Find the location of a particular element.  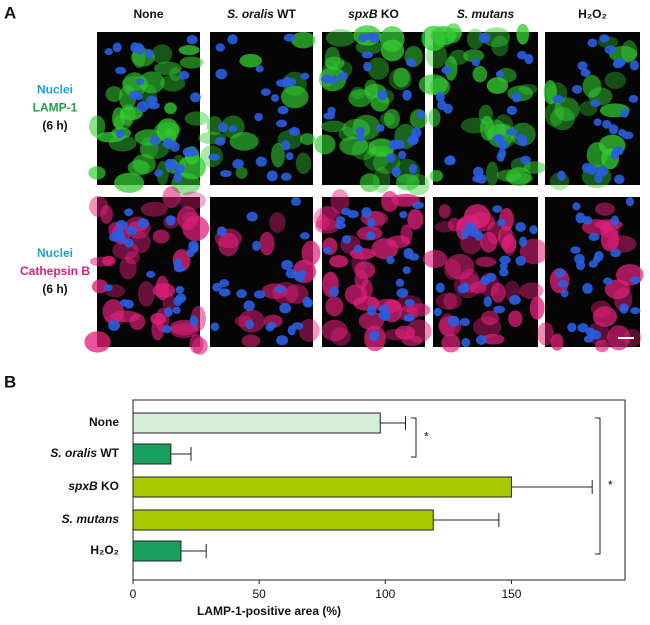

x-tick-label: 100 is located at coordinates (385, 594).